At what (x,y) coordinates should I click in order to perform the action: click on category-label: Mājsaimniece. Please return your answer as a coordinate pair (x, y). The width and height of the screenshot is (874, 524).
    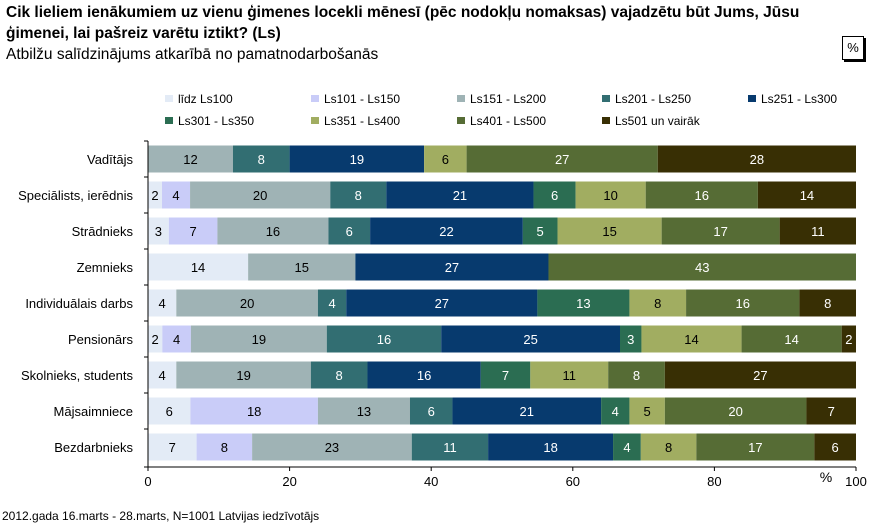
    Looking at the image, I should click on (93, 411).